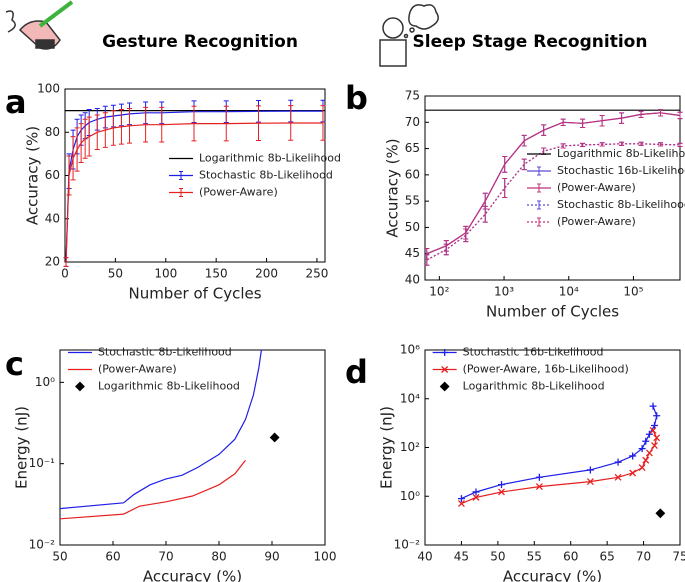 The image size is (685, 582). Describe the element at coordinates (52, 132) in the screenshot. I see `y-tick-label: 80` at that location.